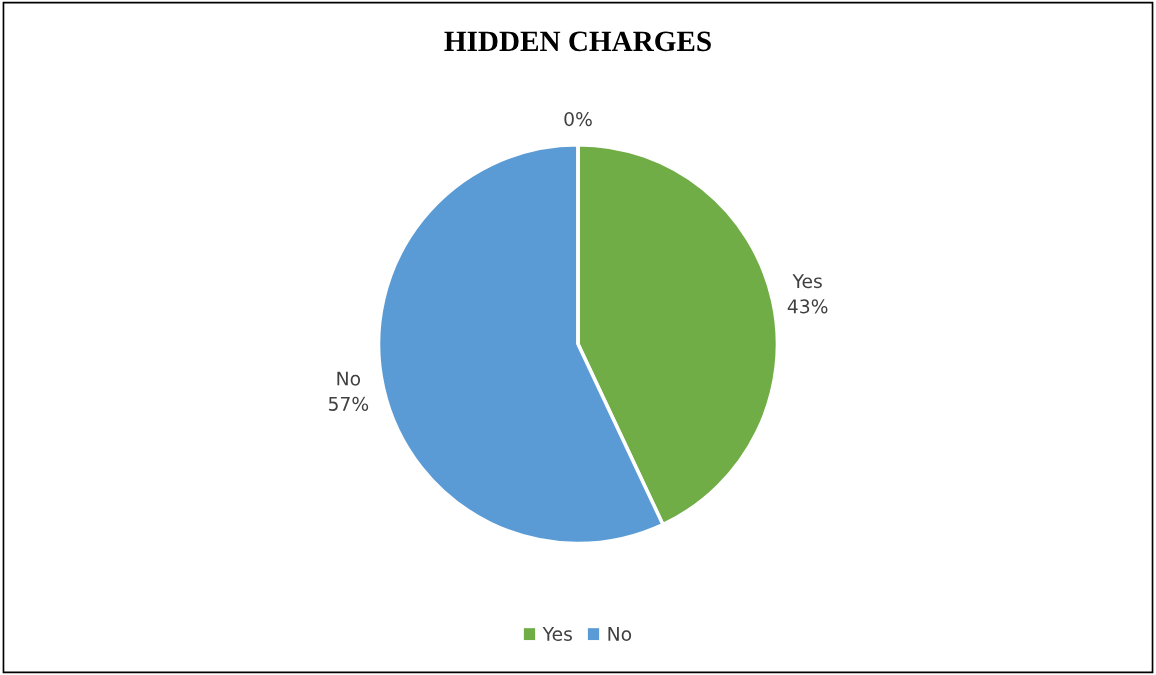 The image size is (1156, 675). Describe the element at coordinates (807, 306) in the screenshot. I see `data-label: 43%` at that location.